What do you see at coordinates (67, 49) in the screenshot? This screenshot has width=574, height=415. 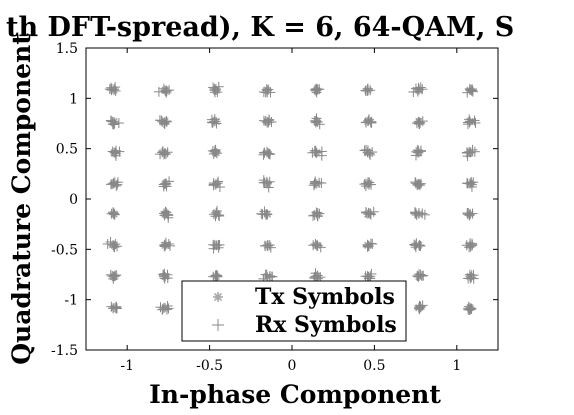 I see `y-tick-label: 1.5` at bounding box center [67, 49].